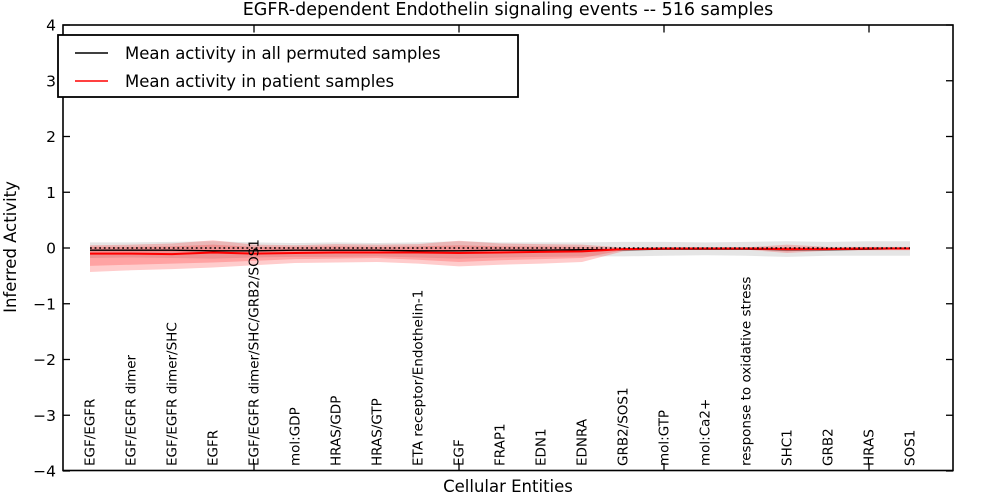 The width and height of the screenshot is (1000, 504). Describe the element at coordinates (747, 371) in the screenshot. I see `x-category-label: response to oxidative stress` at that location.